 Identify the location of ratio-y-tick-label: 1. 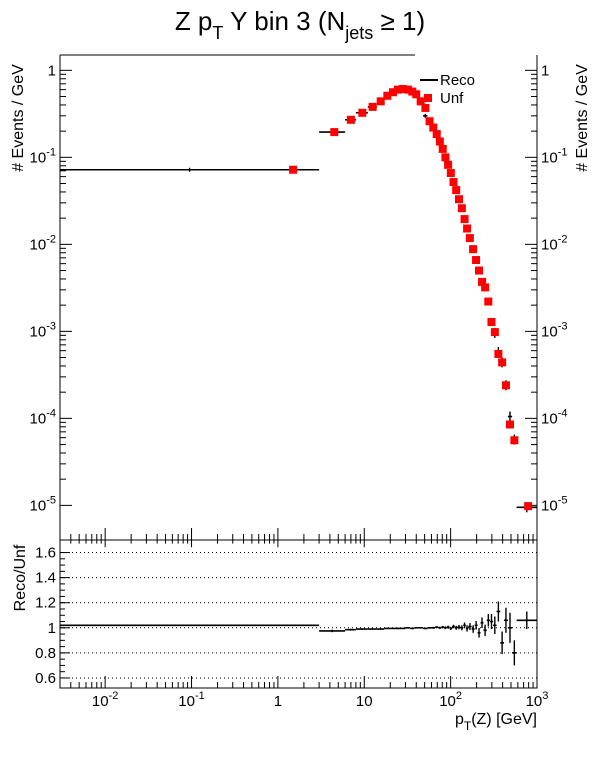
(52, 628).